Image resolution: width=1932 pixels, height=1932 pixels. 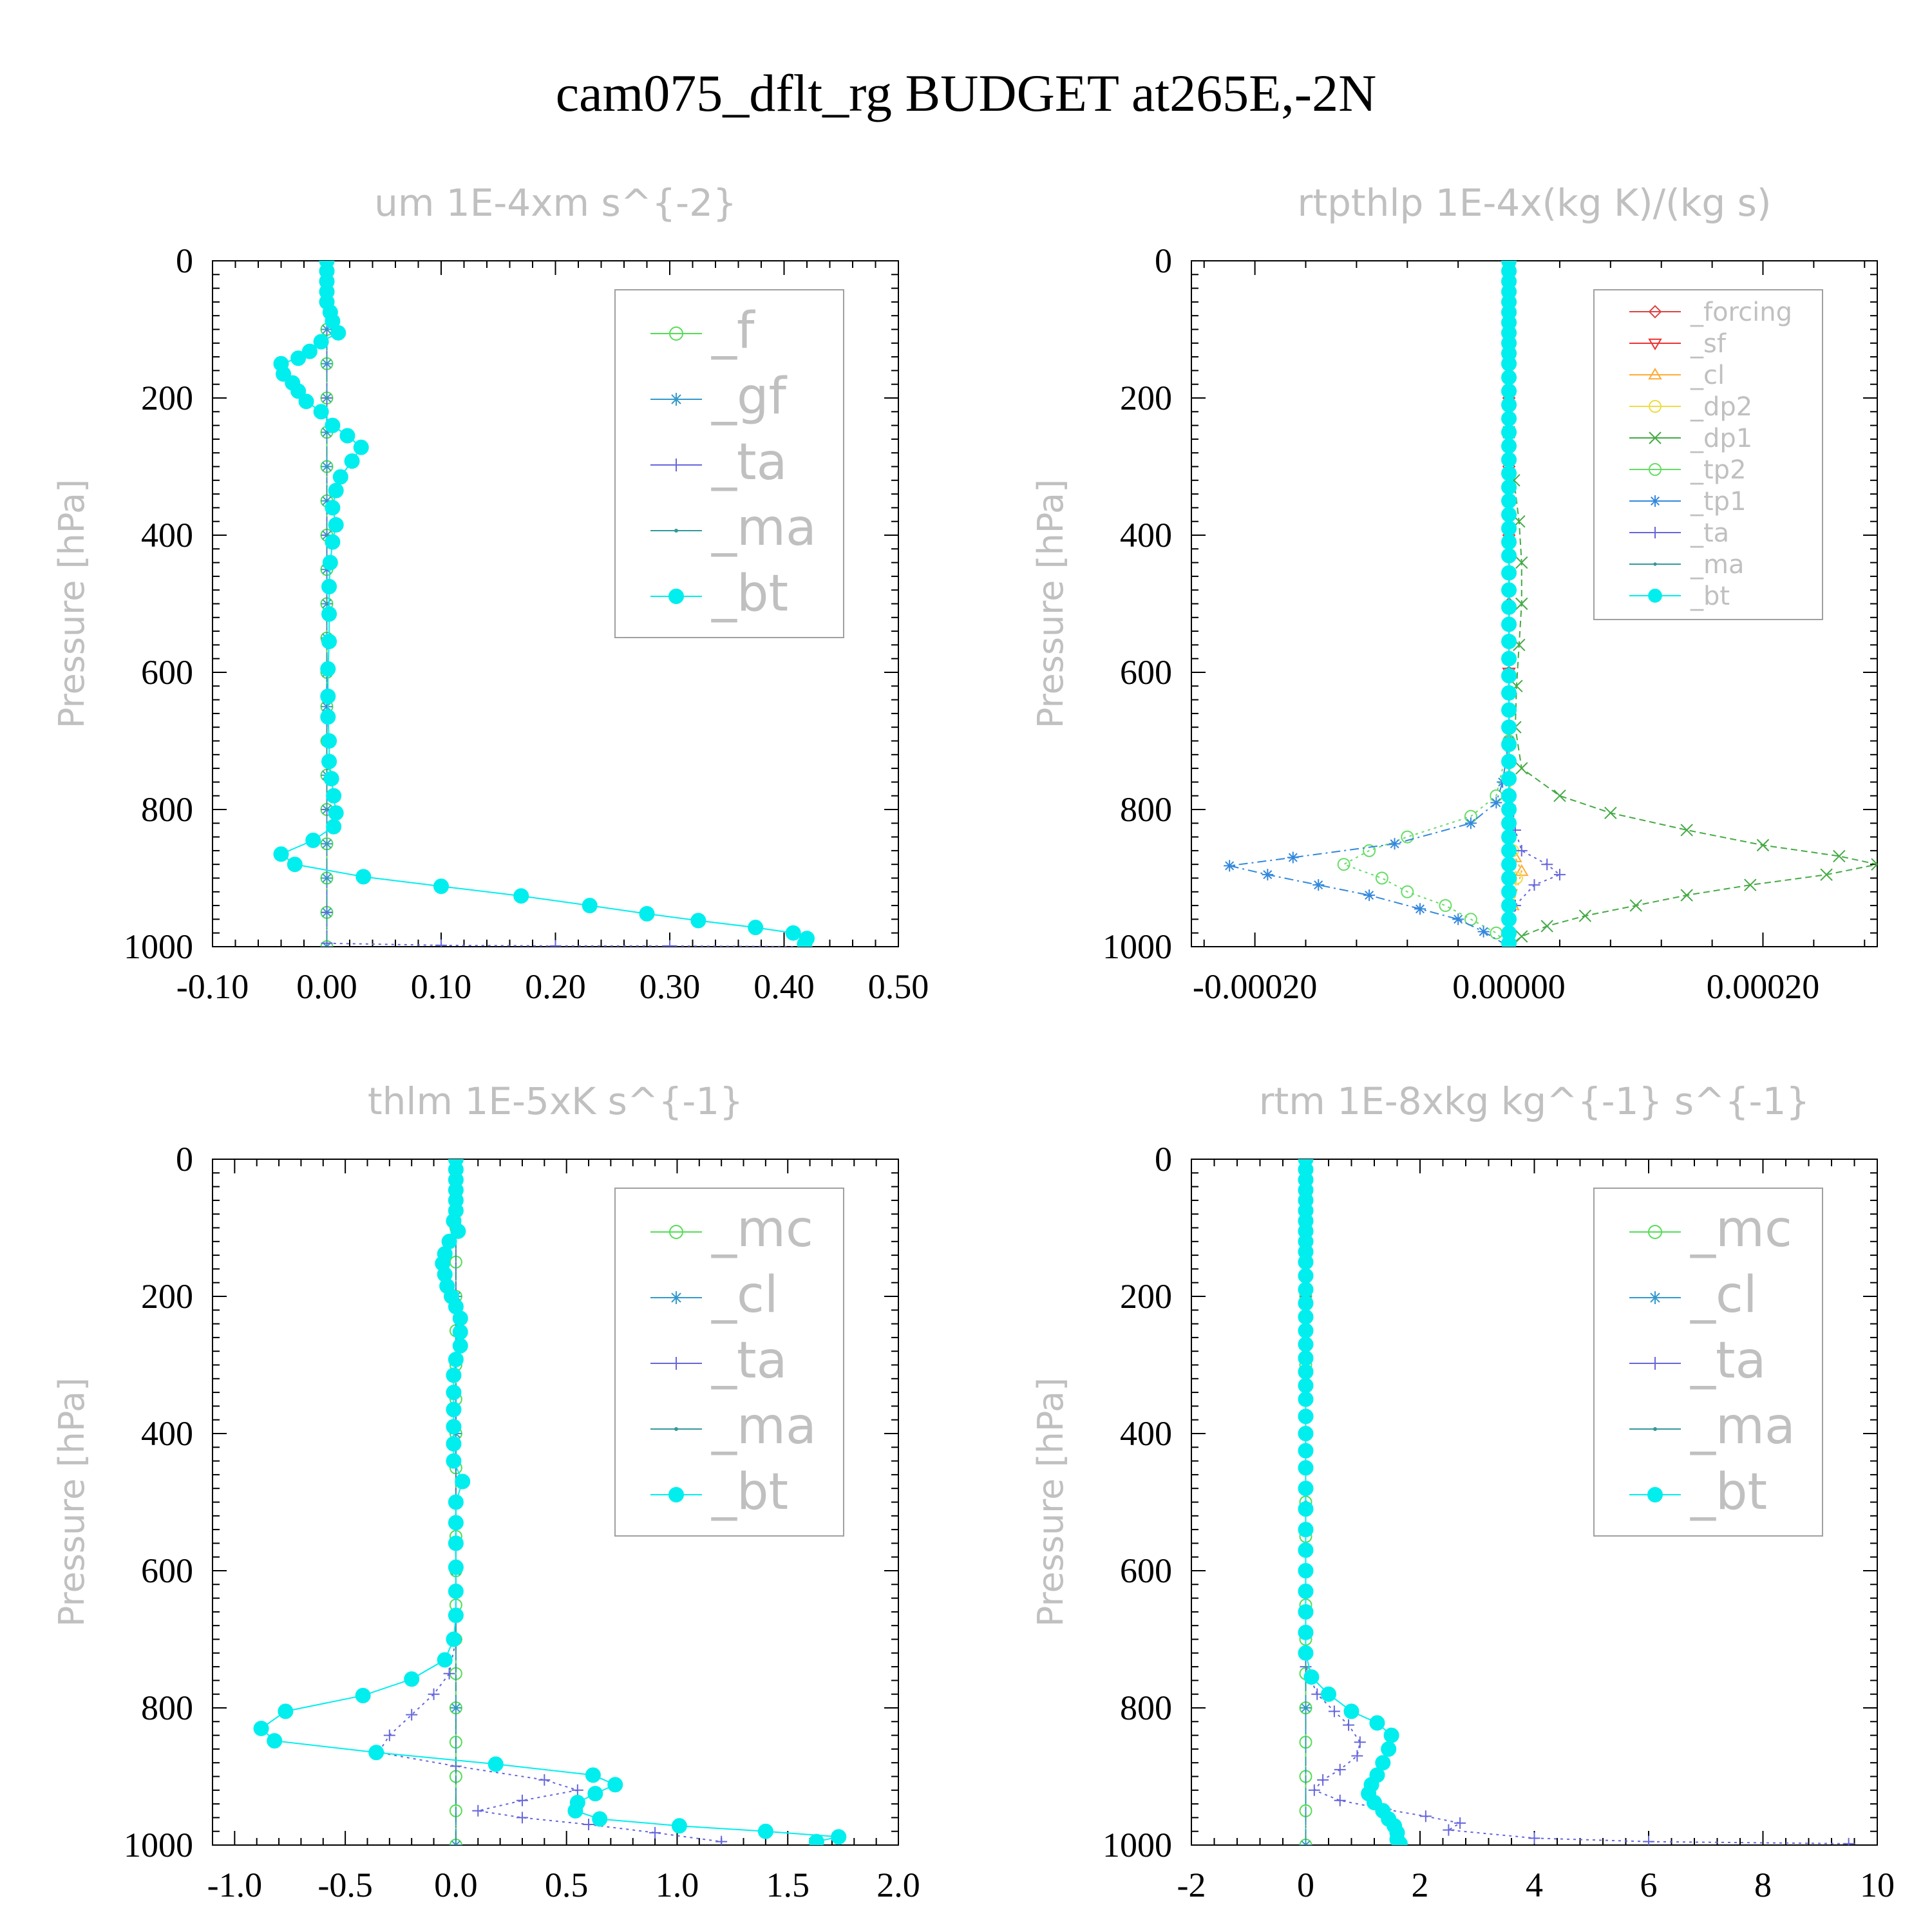 What do you see at coordinates (733, 331) in the screenshot?
I see `legend-label: _f` at bounding box center [733, 331].